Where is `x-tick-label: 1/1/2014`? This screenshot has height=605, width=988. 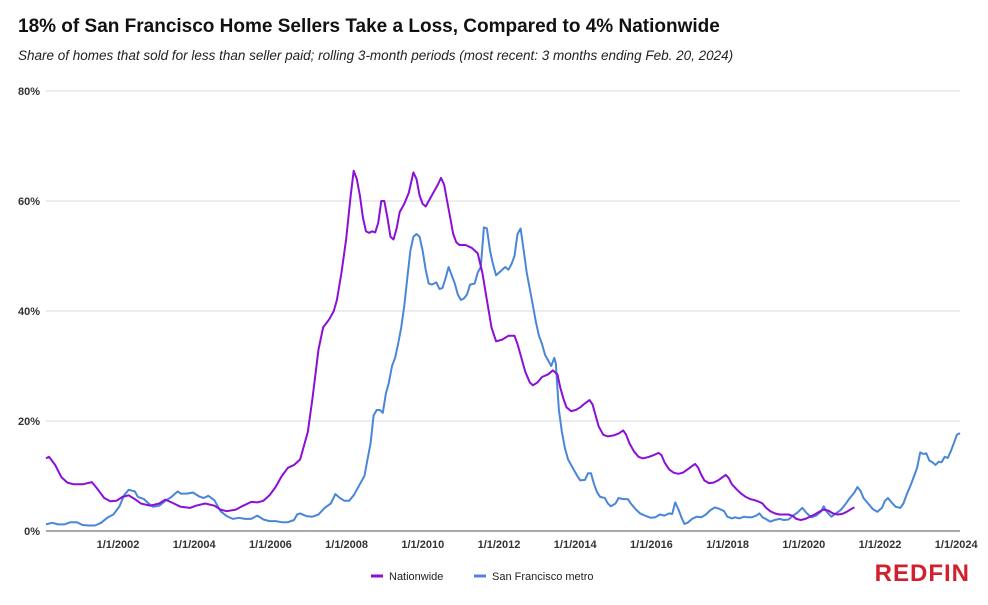 x-tick-label: 1/1/2014 is located at coordinates (576, 545).